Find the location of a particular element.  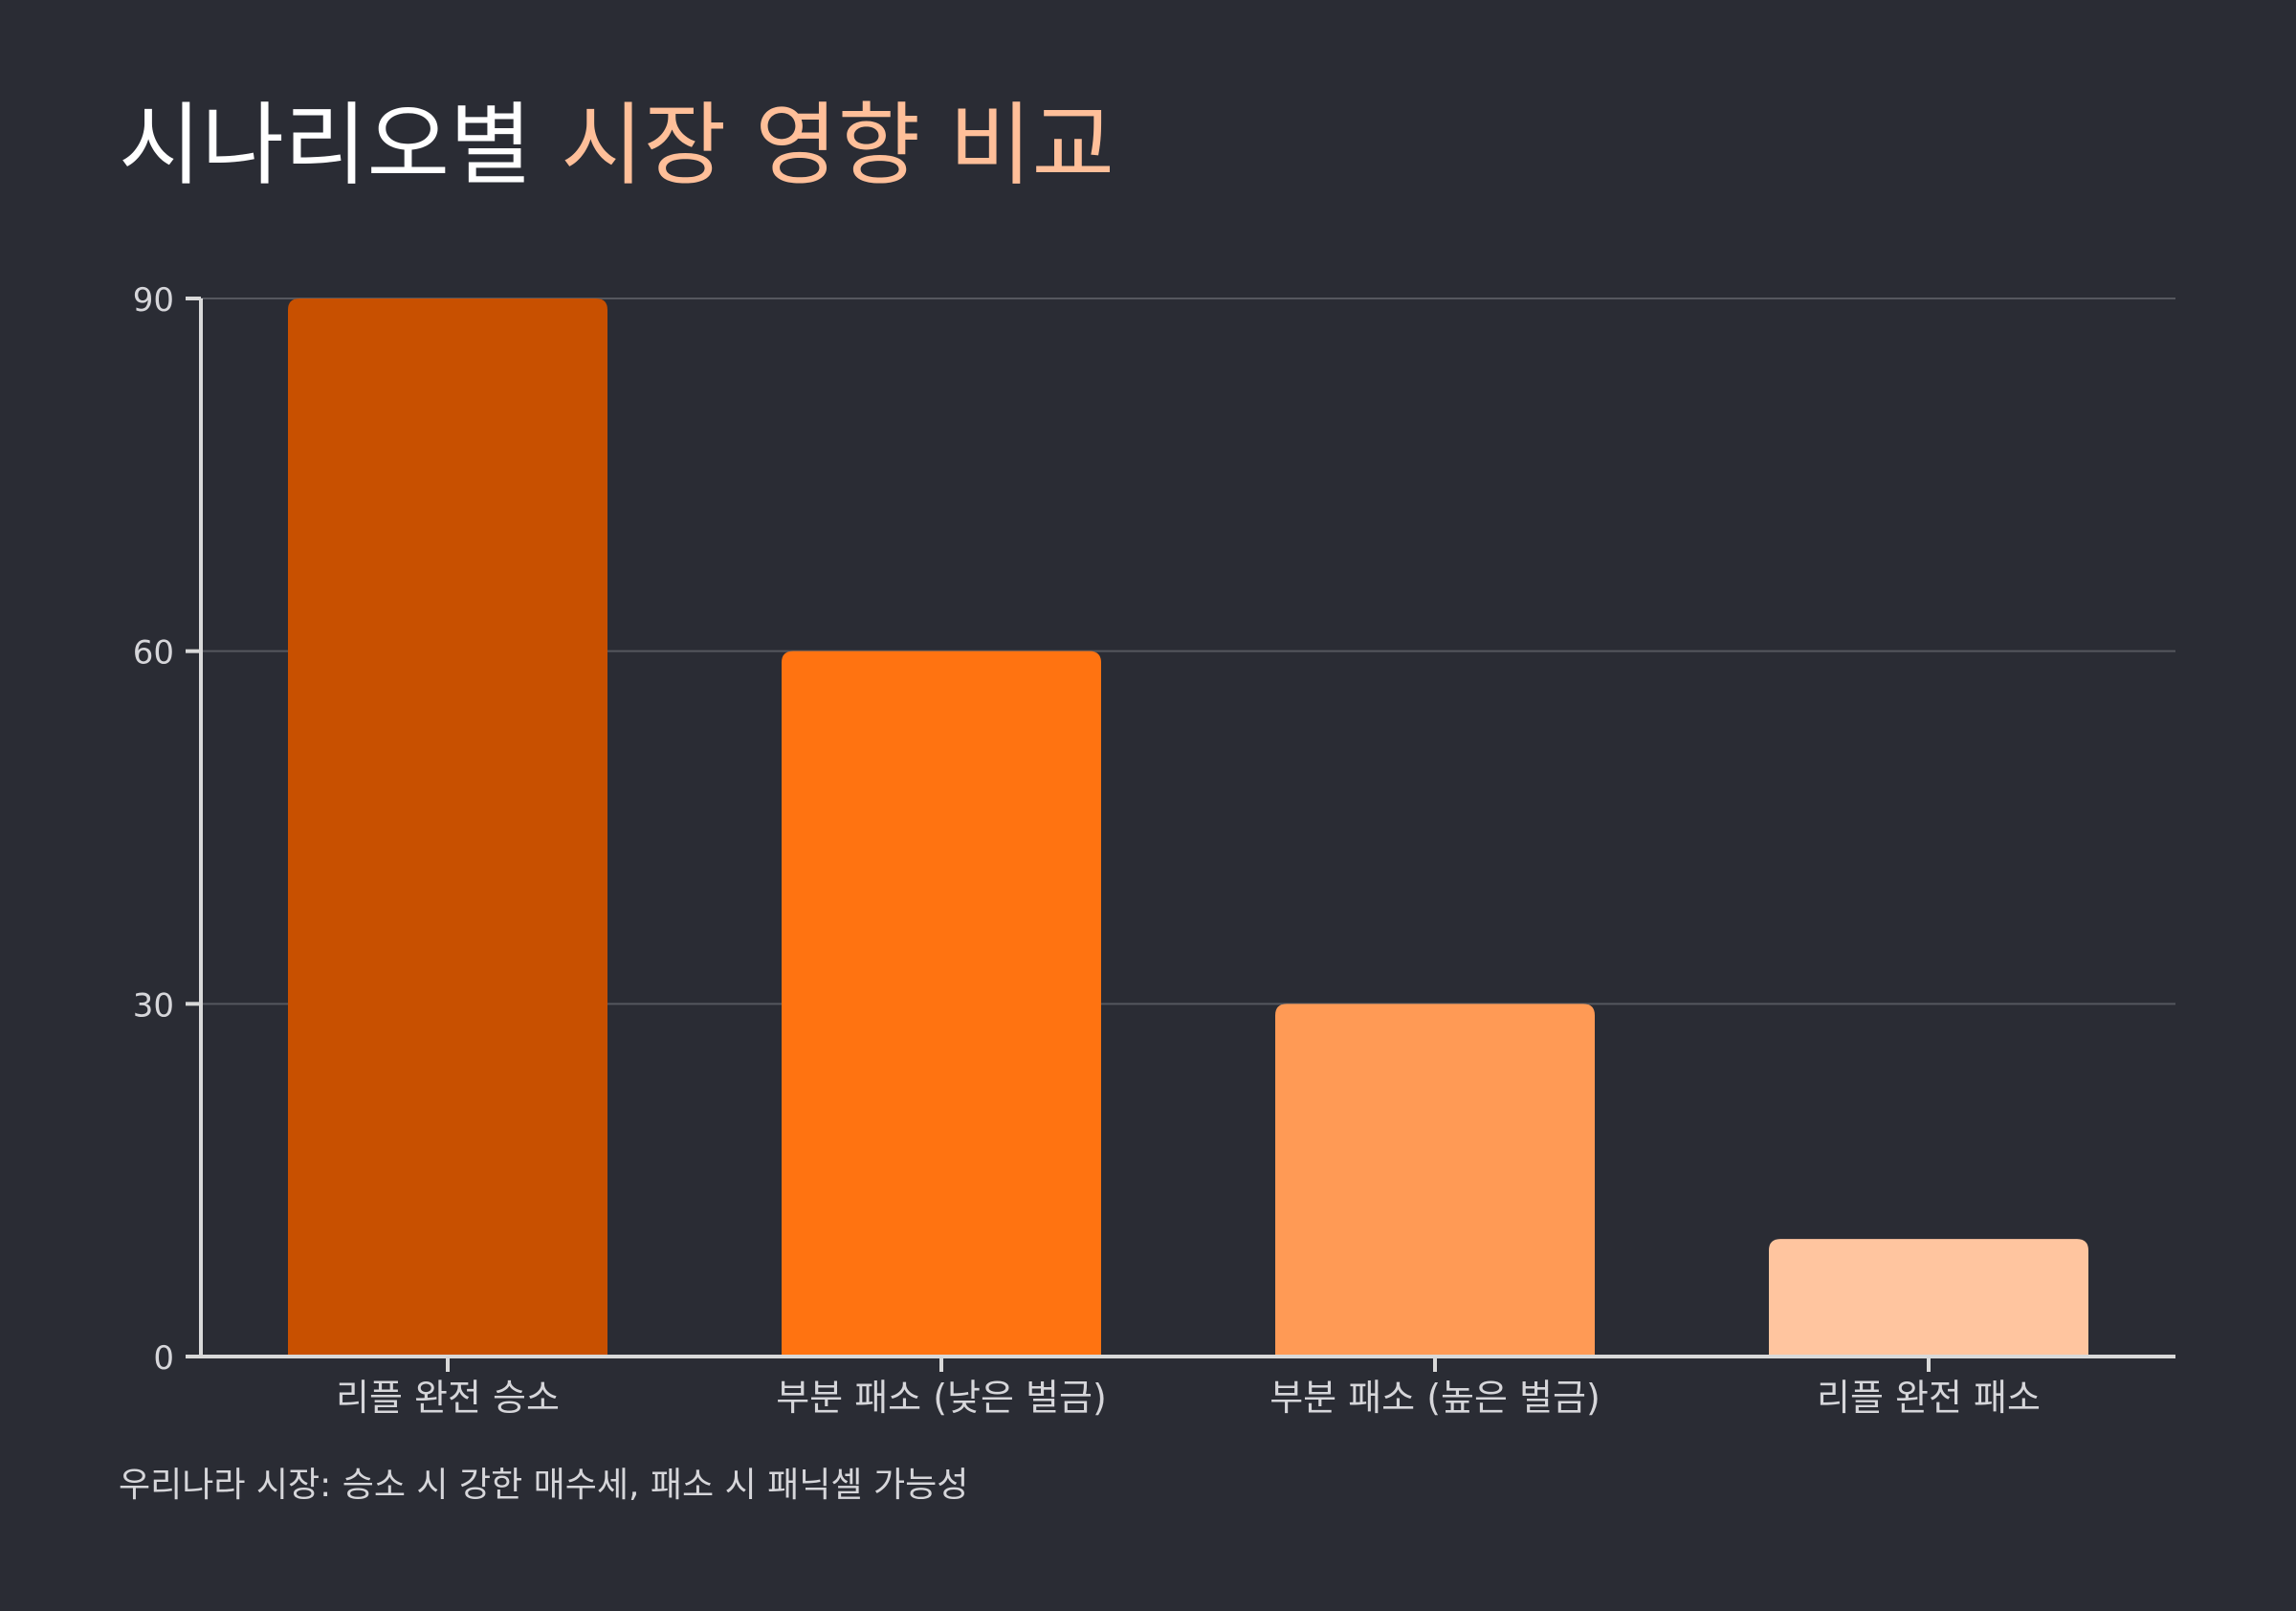

chart-footnote: 우리나라 시장: 승소 시 강한 매수세, 패소 시 패닉셀 가능성 is located at coordinates (544, 1486).